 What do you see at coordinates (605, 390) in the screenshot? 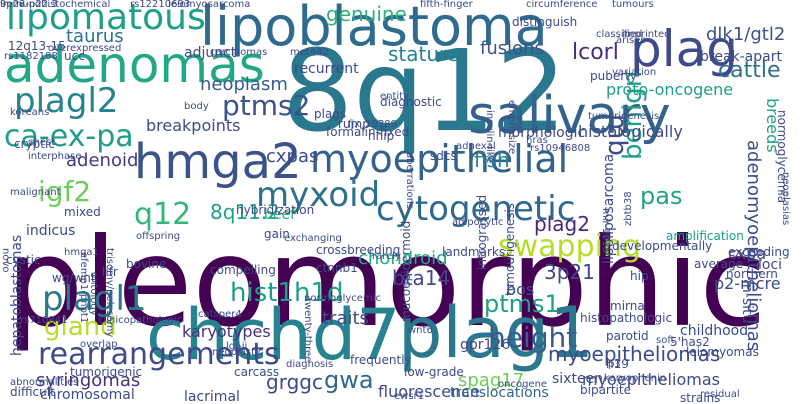
I see `word-bipartite: bipartite` at bounding box center [605, 390].